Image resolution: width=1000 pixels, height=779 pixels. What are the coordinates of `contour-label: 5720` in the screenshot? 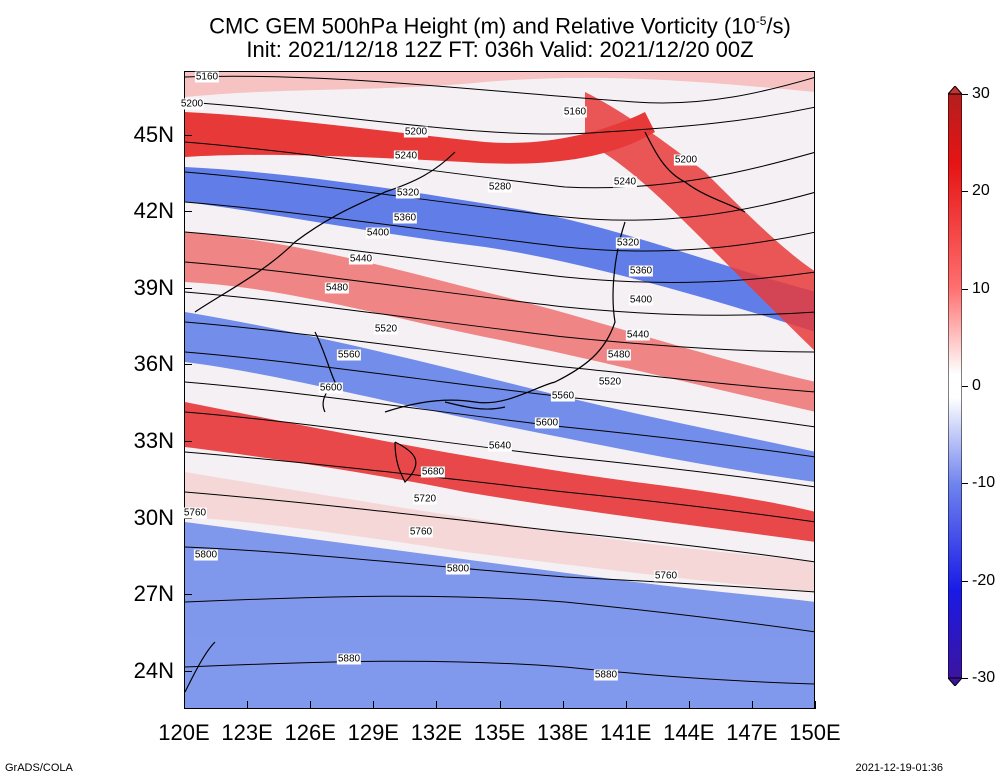 It's located at (425, 499).